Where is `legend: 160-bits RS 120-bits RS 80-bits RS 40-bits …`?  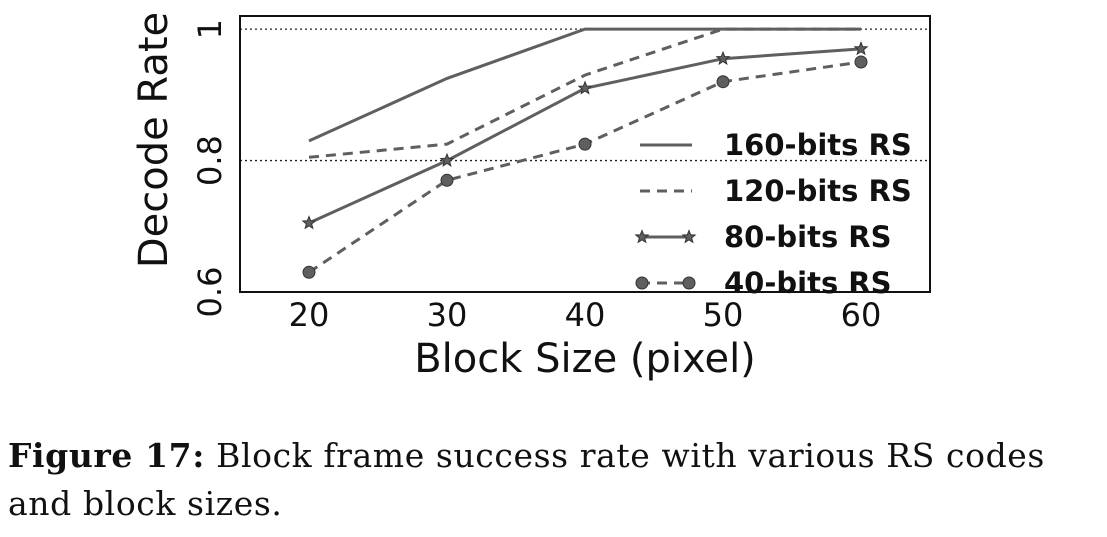
legend: 160-bits RS 120-bits RS 80-bits RS 40-bits … is located at coordinates (773, 214).